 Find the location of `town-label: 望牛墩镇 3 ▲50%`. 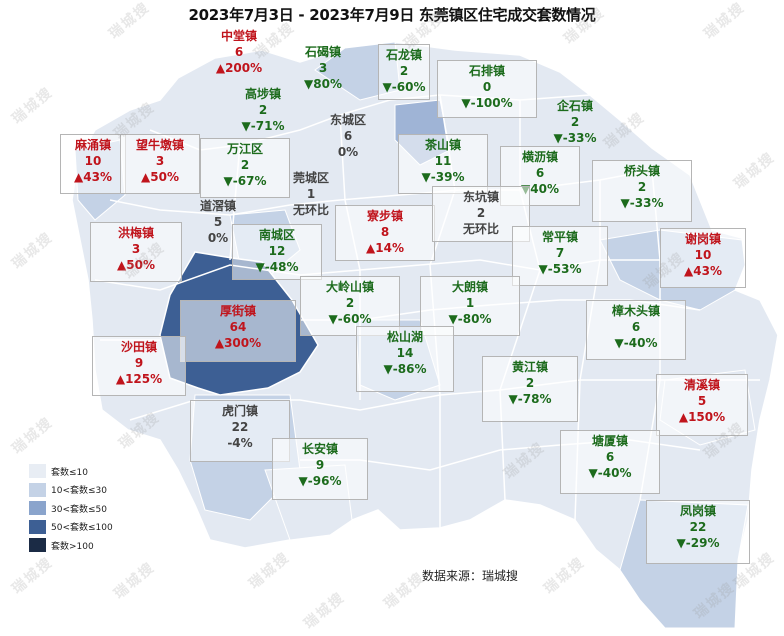

town-label: 望牛墩镇 3 ▲50% is located at coordinates (160, 164).